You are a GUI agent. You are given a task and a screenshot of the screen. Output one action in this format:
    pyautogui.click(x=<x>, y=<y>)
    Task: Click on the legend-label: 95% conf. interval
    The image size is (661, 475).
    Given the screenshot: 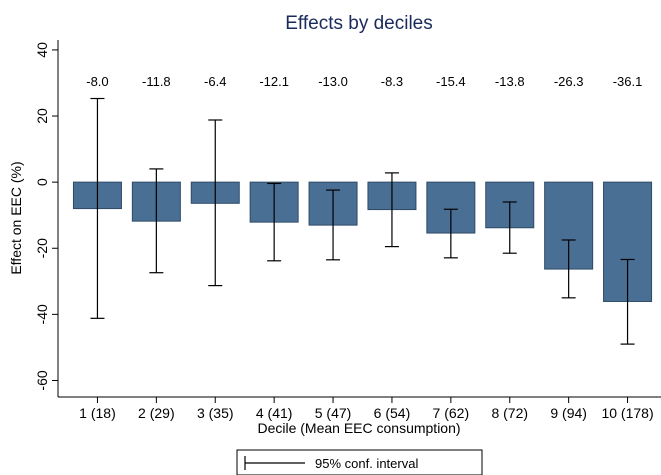 What is the action you would take?
    pyautogui.click(x=366, y=463)
    